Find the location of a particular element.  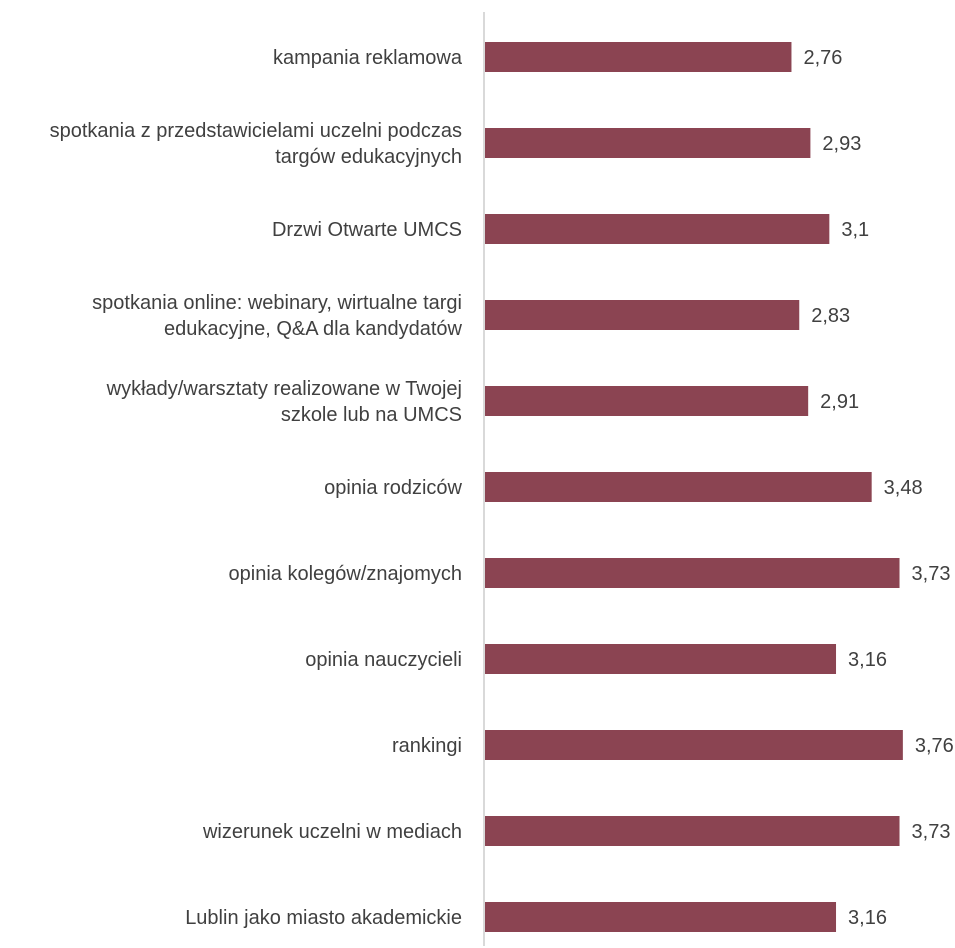

category-label-line: opinia rodziców is located at coordinates (393, 488).